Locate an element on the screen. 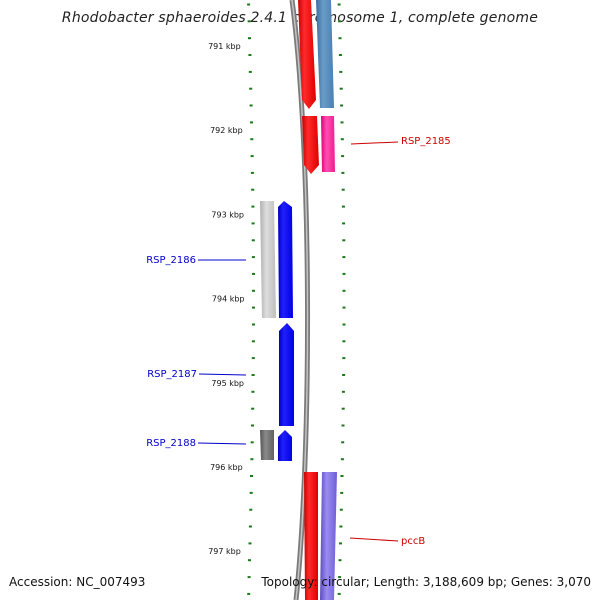 This screenshot has width=600, height=600. gene-label-rsp-2187: RSP_2187 is located at coordinates (172, 374).